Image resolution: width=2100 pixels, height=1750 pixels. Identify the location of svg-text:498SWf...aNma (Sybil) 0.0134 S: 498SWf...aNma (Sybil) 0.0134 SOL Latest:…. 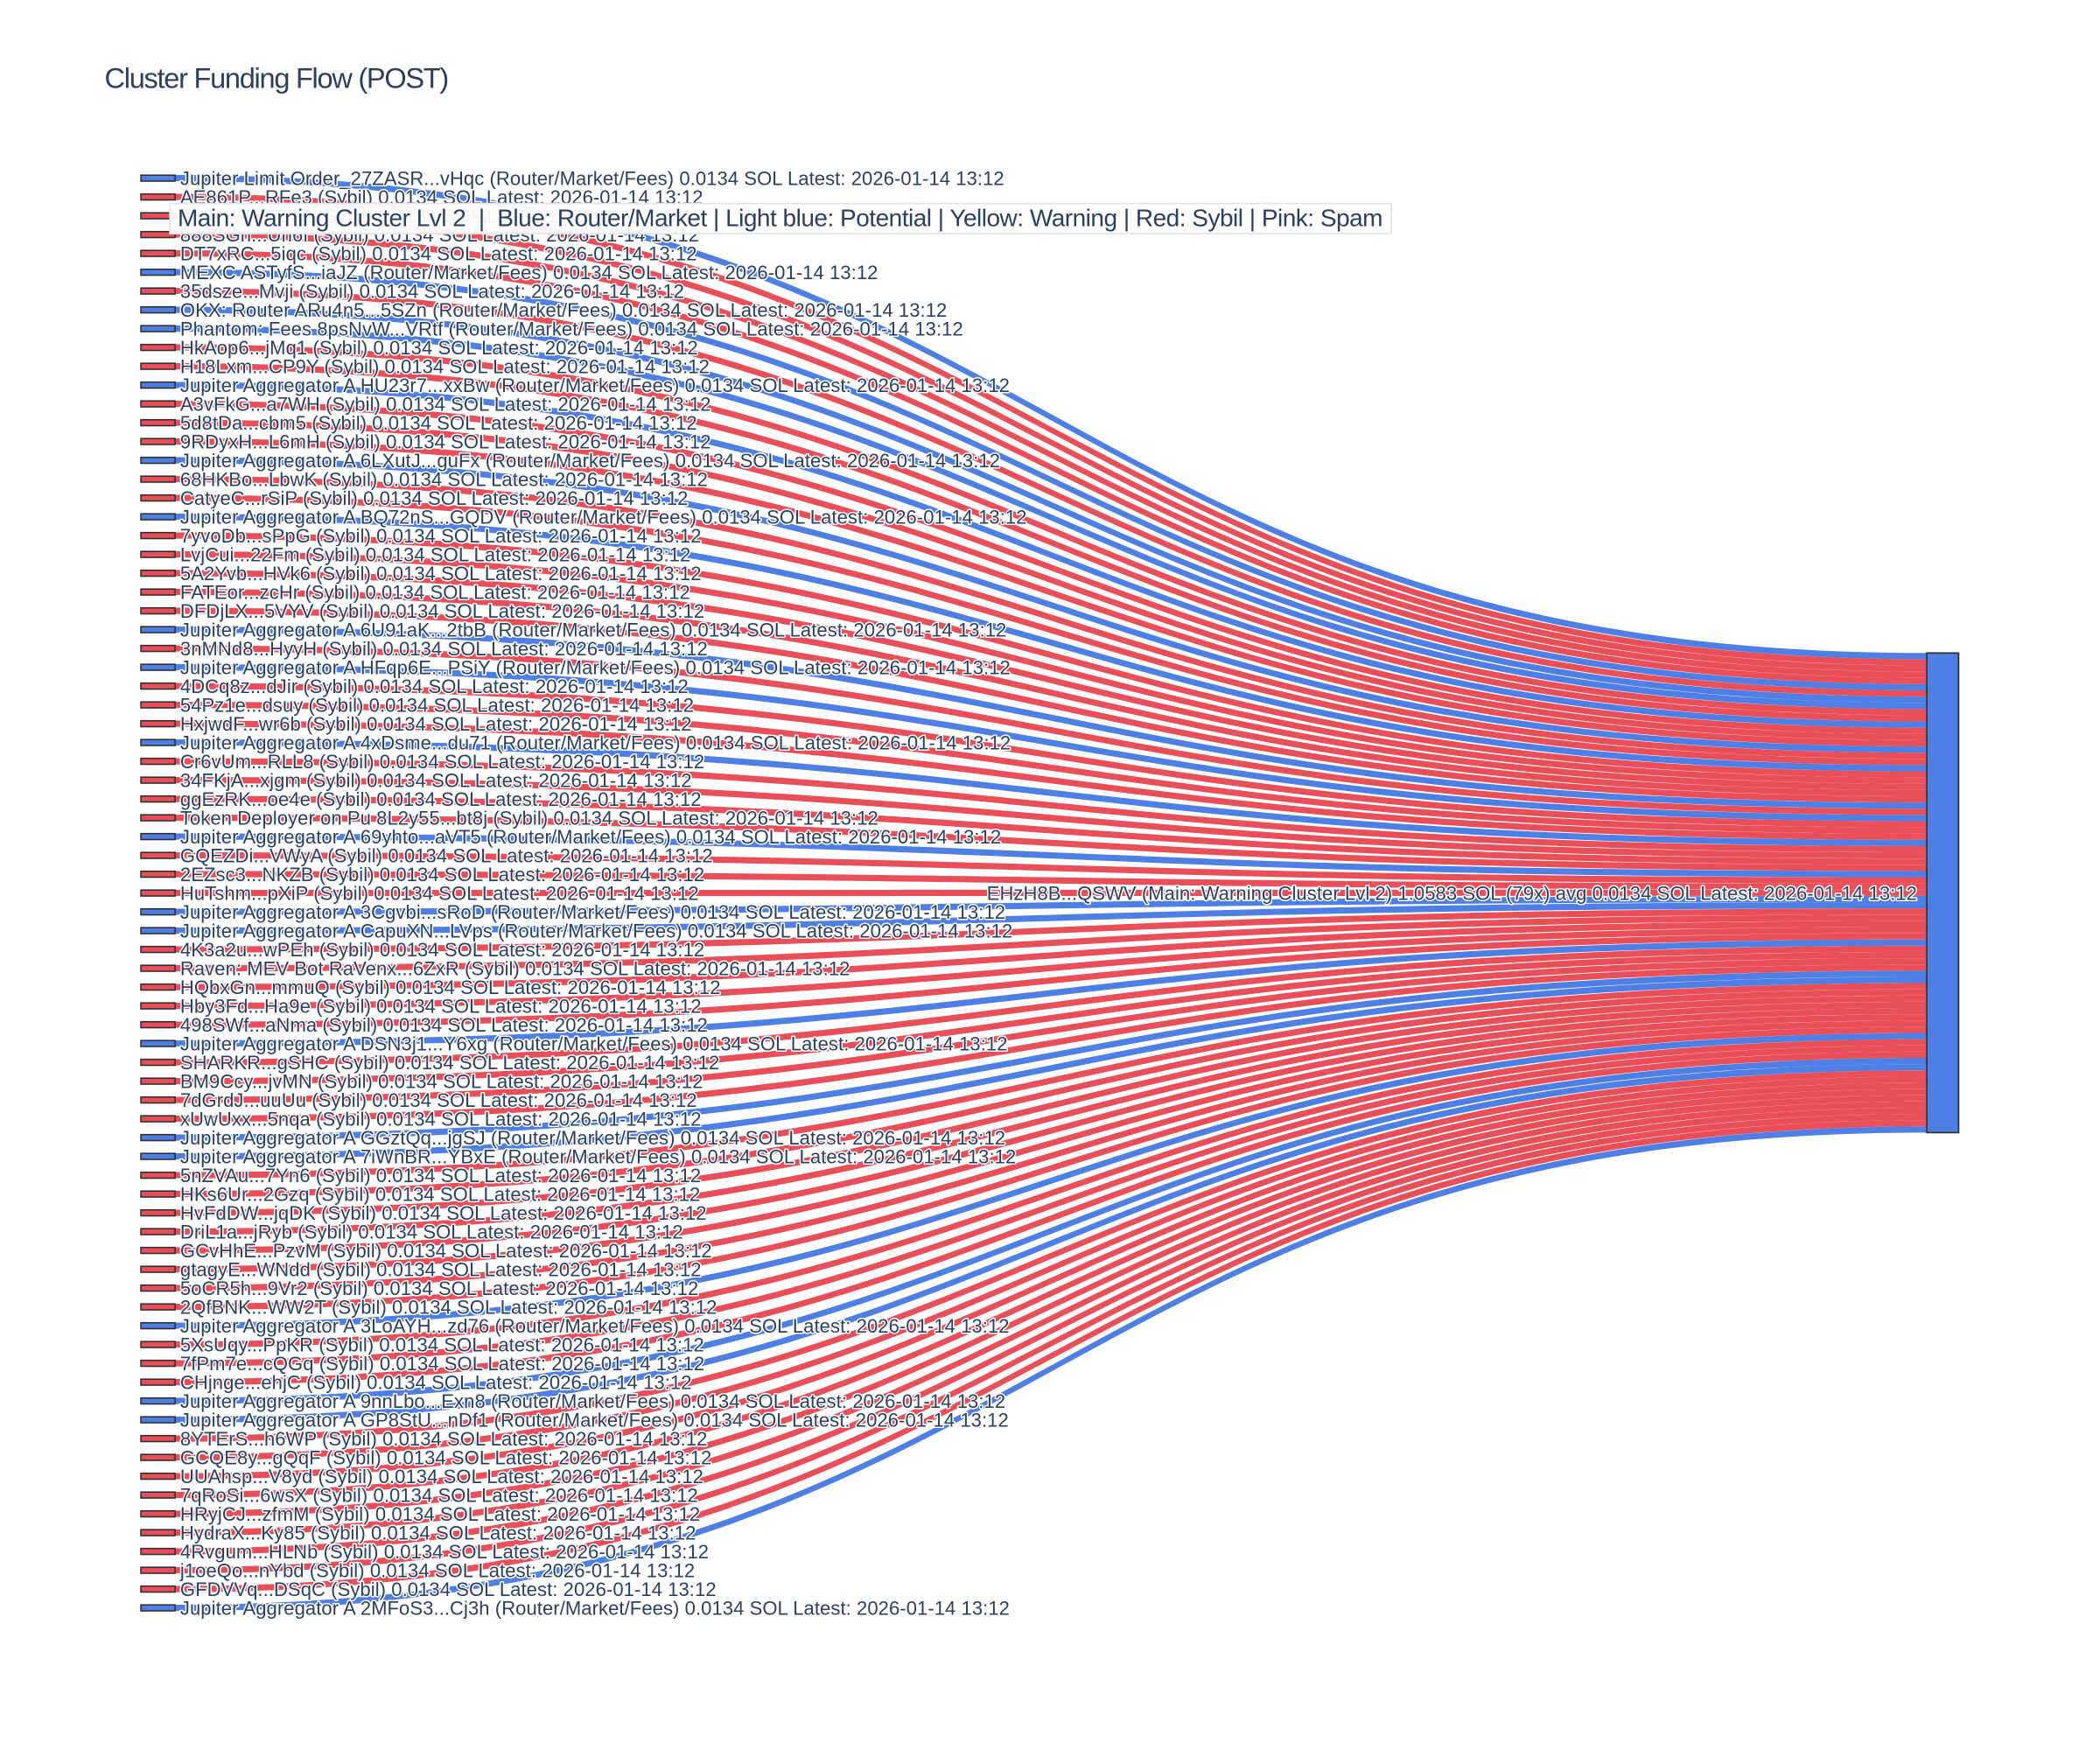
(444, 1025).